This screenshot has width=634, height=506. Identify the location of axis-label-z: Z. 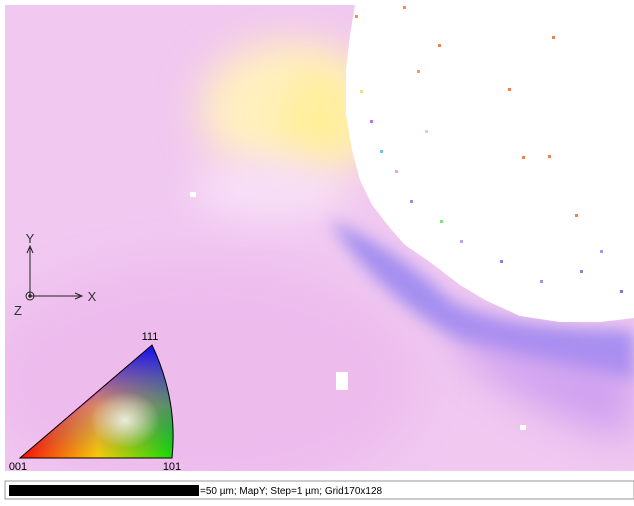
(18, 310).